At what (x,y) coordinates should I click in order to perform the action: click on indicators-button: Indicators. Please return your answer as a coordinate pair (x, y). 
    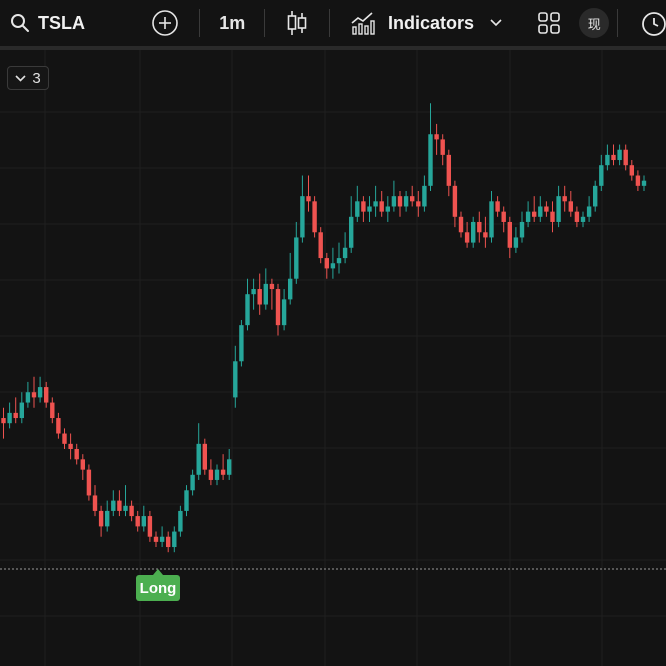
    Looking at the image, I should click on (424, 23).